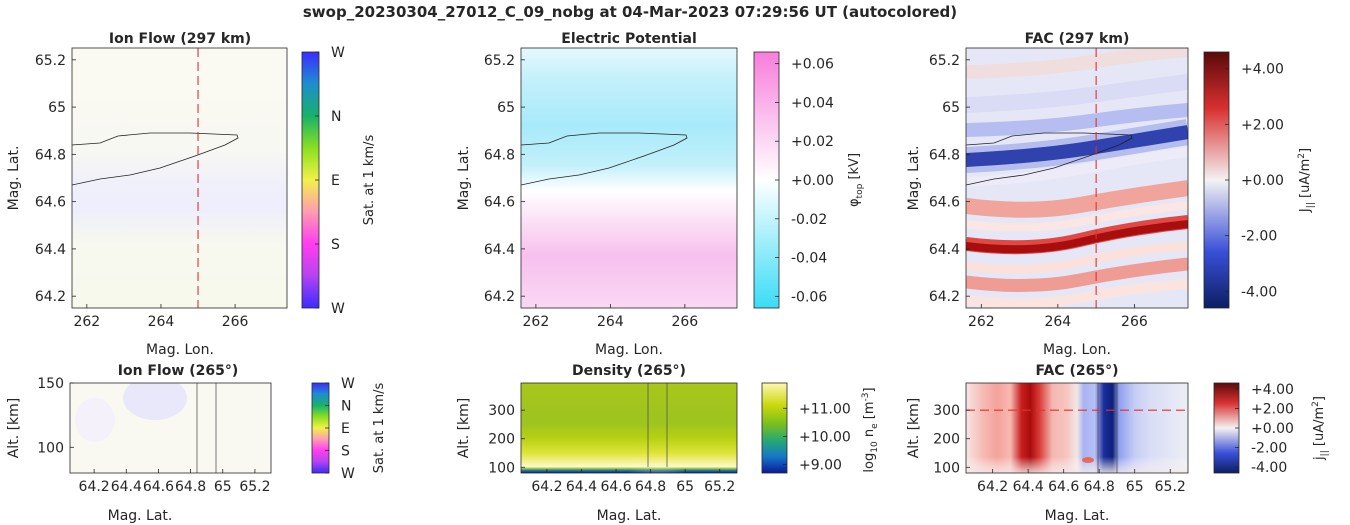 Image resolution: width=1350 pixels, height=525 pixels. What do you see at coordinates (1320, 428) in the screenshot?
I see `fac-alt-colorbar-label: j|| [uA/m2]` at bounding box center [1320, 428].